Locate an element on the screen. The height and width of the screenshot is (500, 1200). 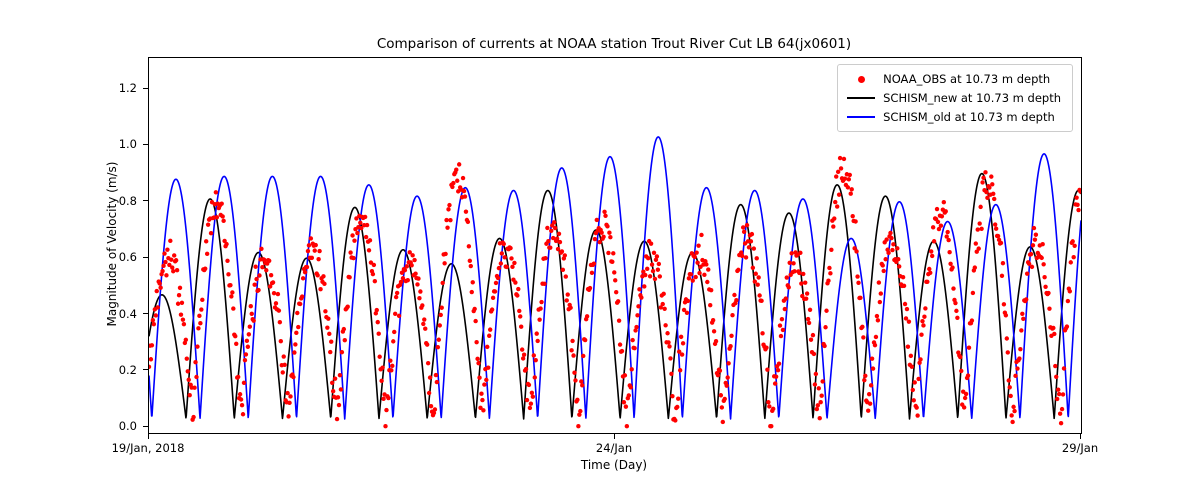
x-tick-label: 19/Jan, 2018 is located at coordinates (148, 448).